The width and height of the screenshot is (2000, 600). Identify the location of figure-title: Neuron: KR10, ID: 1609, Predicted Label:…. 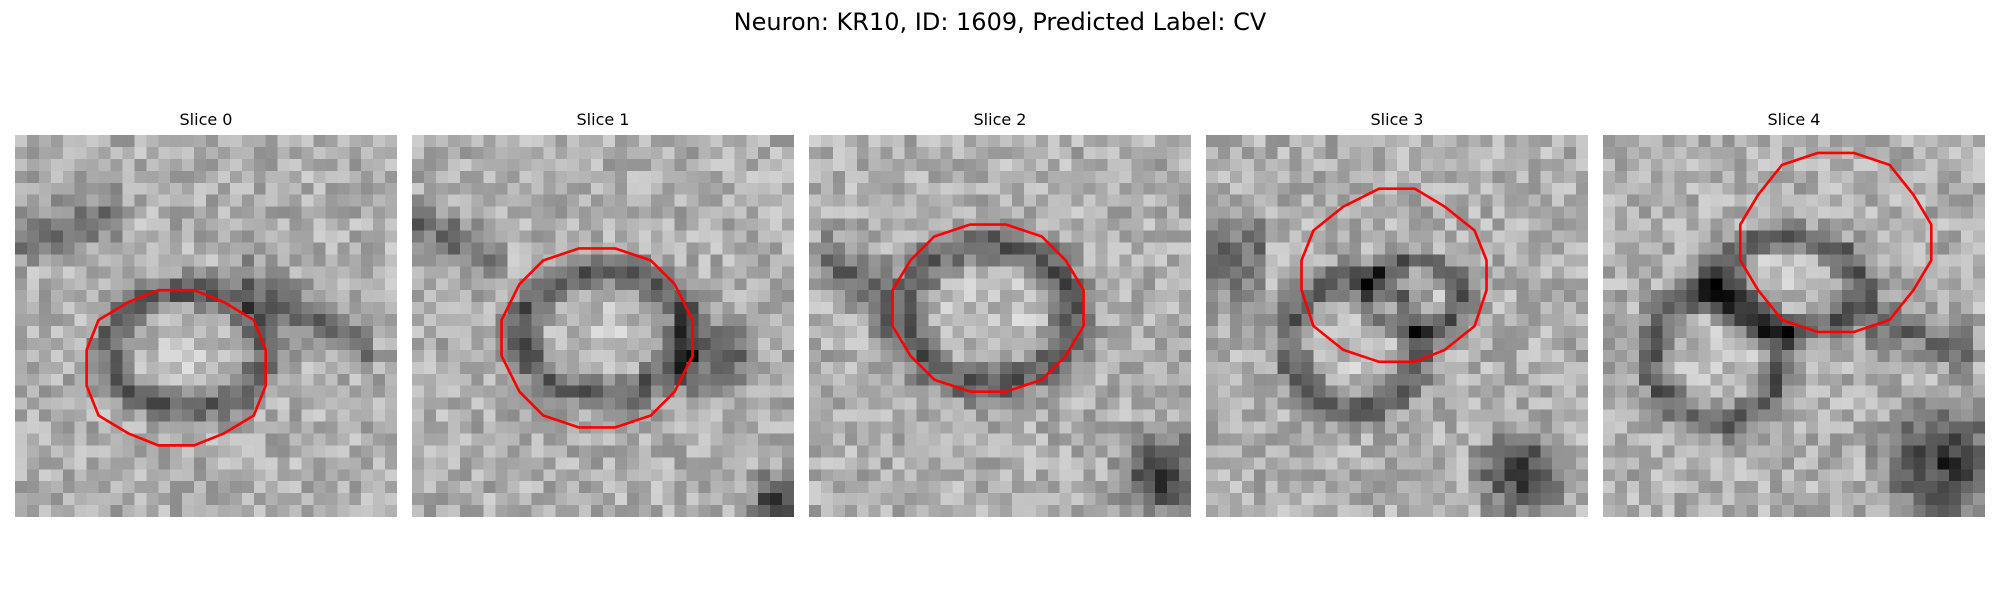
(1000, 22).